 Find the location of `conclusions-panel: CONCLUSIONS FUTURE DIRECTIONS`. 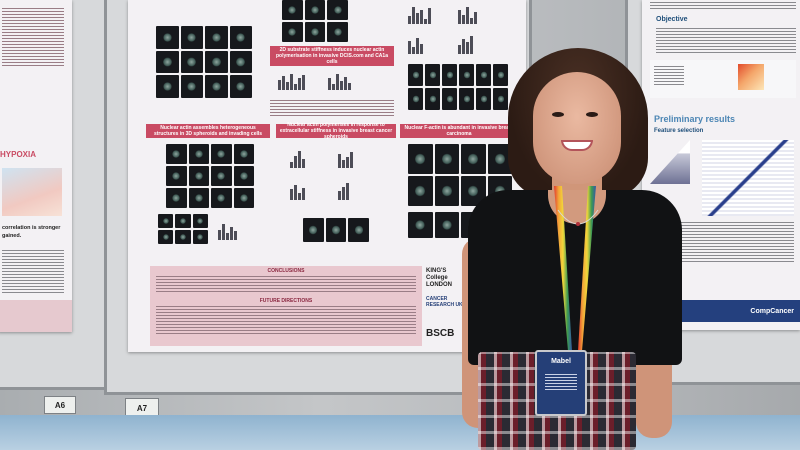

conclusions-panel: CONCLUSIONS FUTURE DIRECTIONS is located at coordinates (286, 306).